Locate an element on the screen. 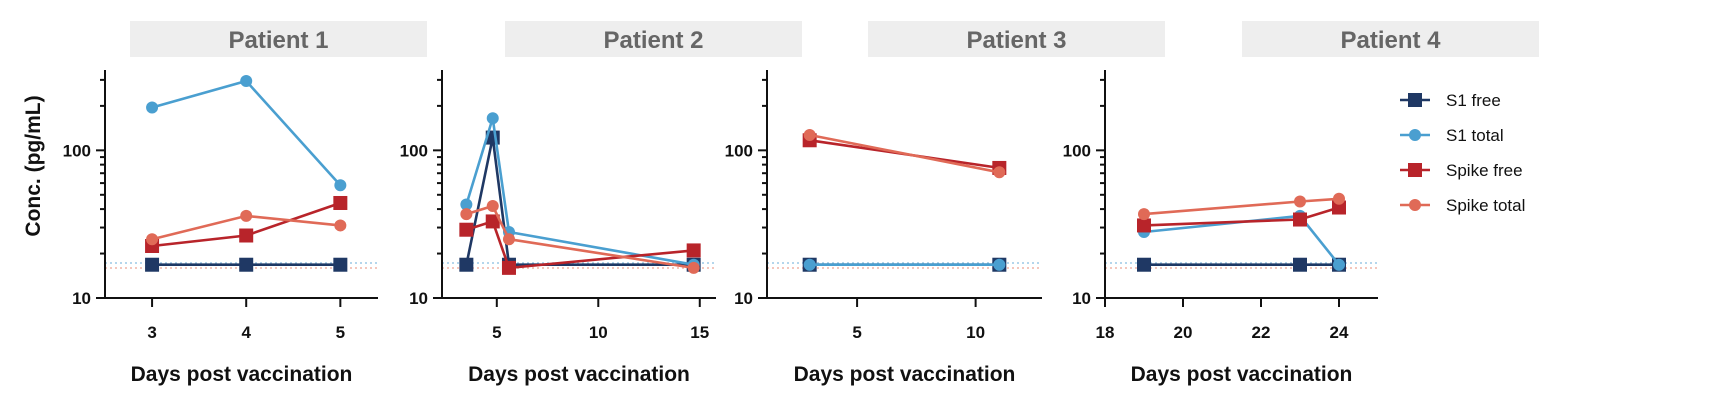 The image size is (1722, 412). x-tick-label: 4 is located at coordinates (246, 332).